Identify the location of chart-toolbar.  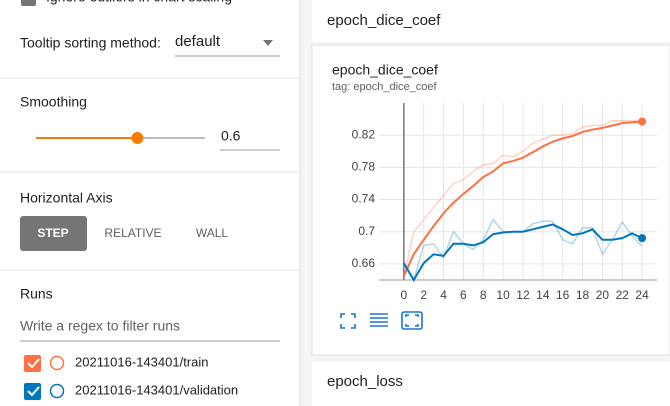
(381, 320).